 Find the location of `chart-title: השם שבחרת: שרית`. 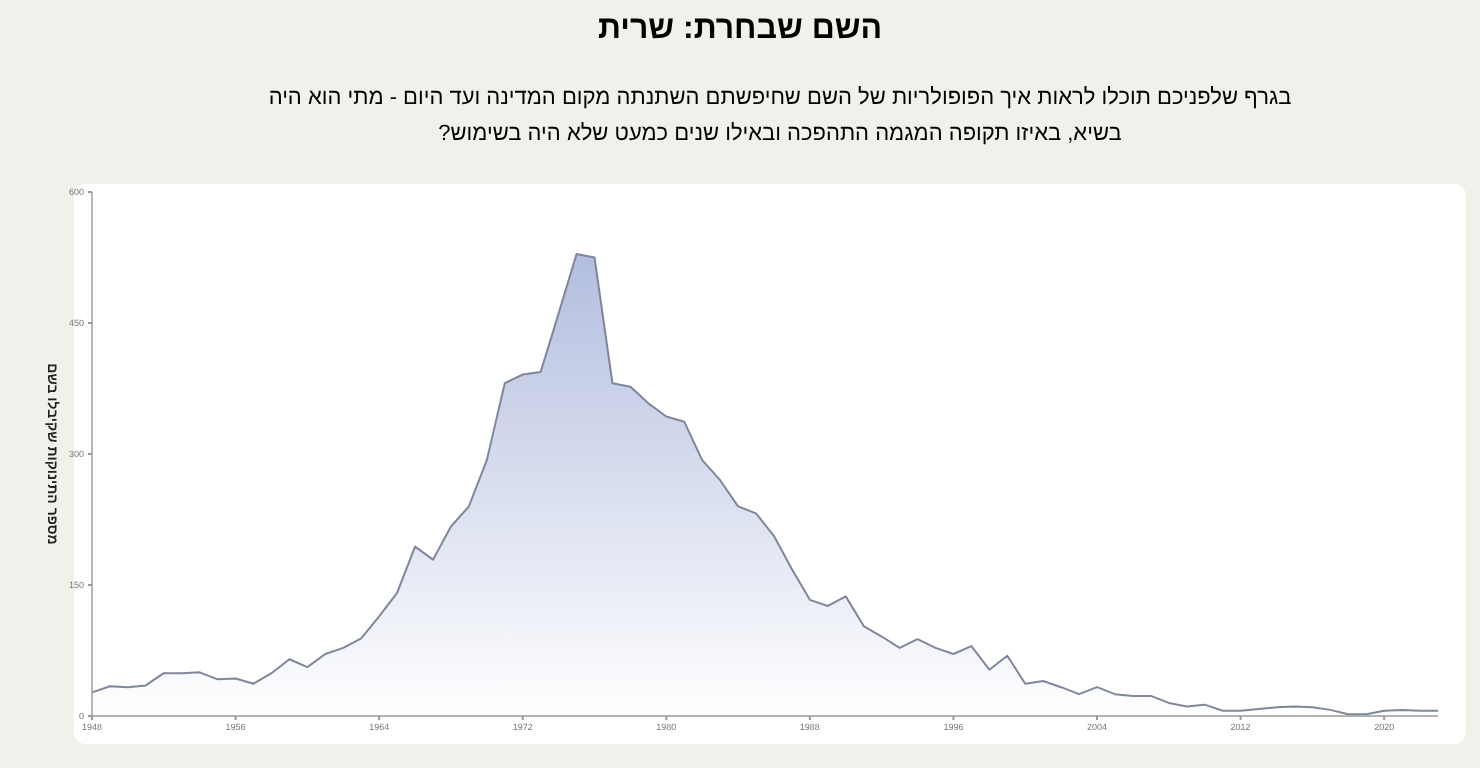

chart-title: השם שבחרת: שרית is located at coordinates (740, 30).